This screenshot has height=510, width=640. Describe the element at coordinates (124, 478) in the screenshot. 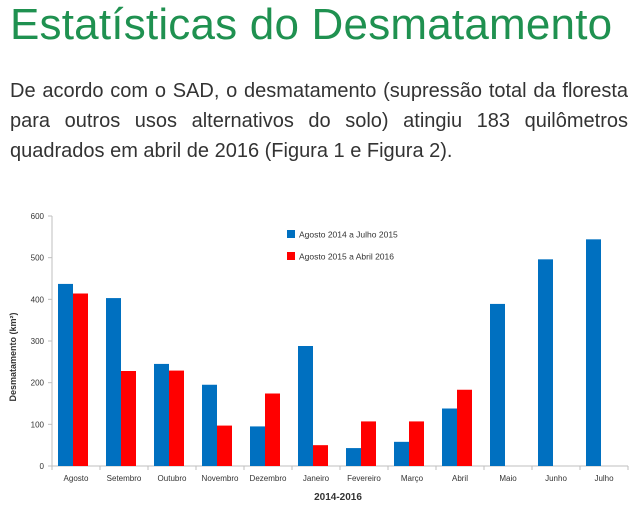

I see `x-tick-label: Setembro` at that location.